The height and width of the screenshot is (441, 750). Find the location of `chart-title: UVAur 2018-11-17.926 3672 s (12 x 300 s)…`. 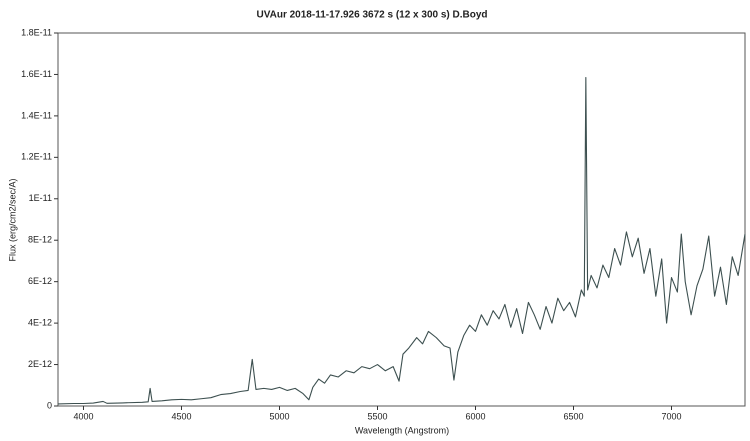

chart-title: UVAur 2018-11-17.926 3672 s (12 x 300 s)… is located at coordinates (371, 15).